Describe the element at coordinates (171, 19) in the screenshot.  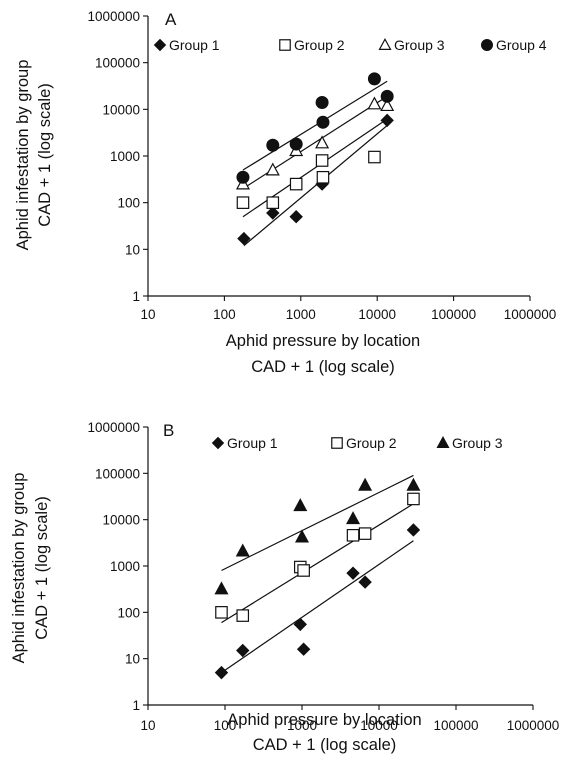
I see `panel-label: A` at that location.